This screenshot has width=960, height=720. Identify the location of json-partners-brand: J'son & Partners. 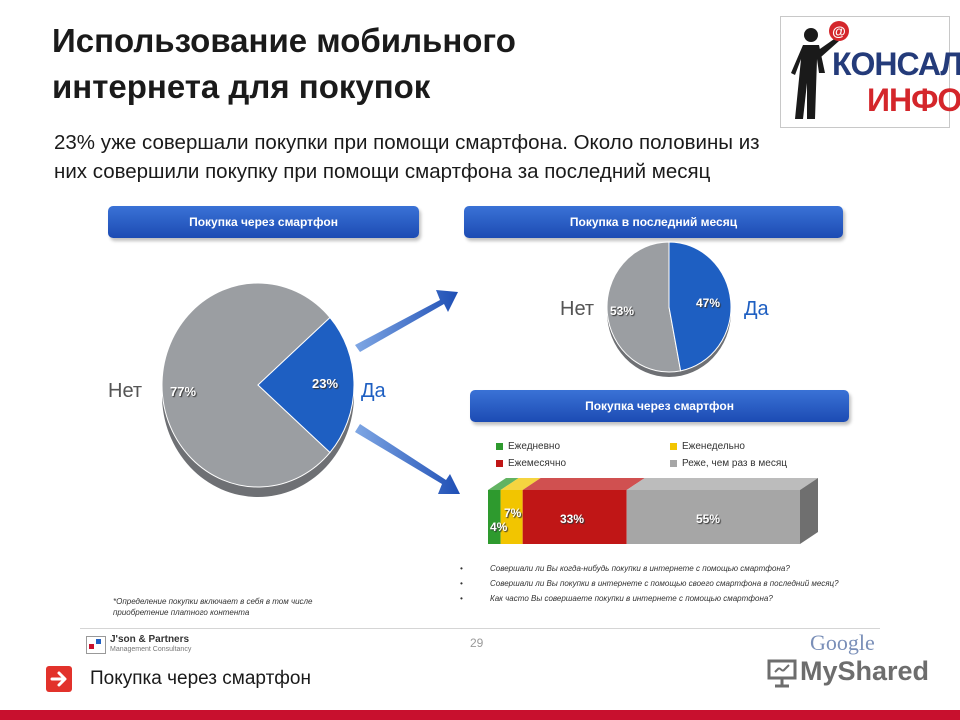
(150, 639).